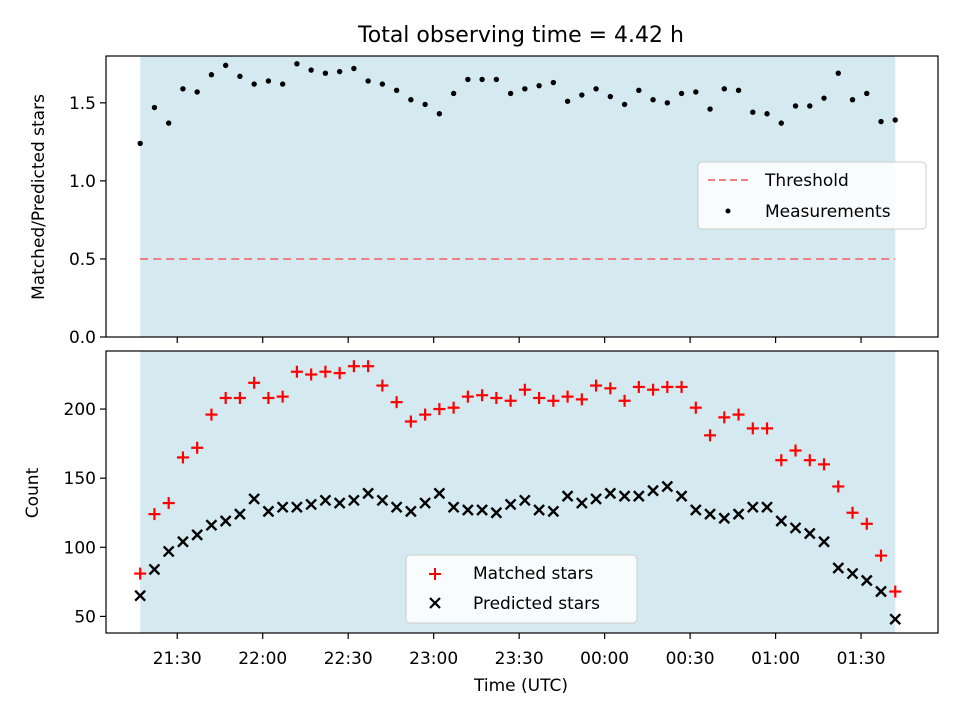  What do you see at coordinates (519, 659) in the screenshot?
I see `x-tick-label: 23:30` at bounding box center [519, 659].